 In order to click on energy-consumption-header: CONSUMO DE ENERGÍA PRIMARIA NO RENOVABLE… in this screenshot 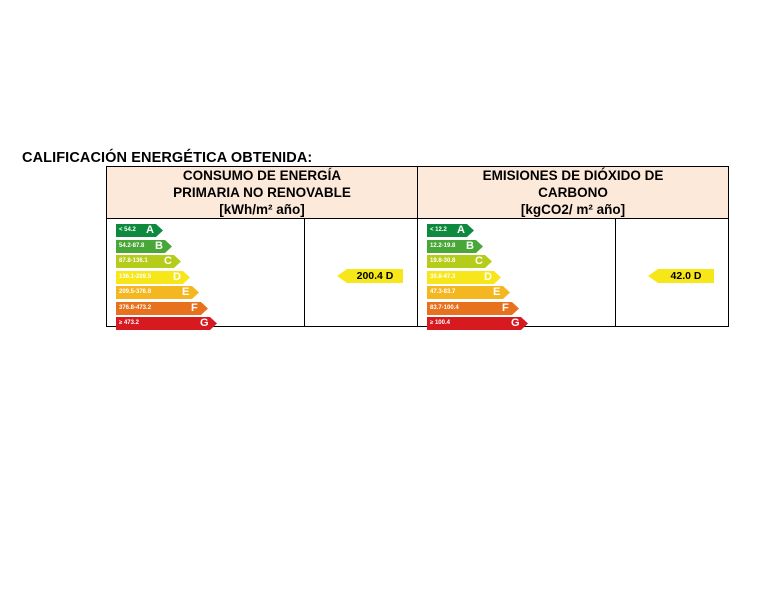, I will do `click(262, 192)`.